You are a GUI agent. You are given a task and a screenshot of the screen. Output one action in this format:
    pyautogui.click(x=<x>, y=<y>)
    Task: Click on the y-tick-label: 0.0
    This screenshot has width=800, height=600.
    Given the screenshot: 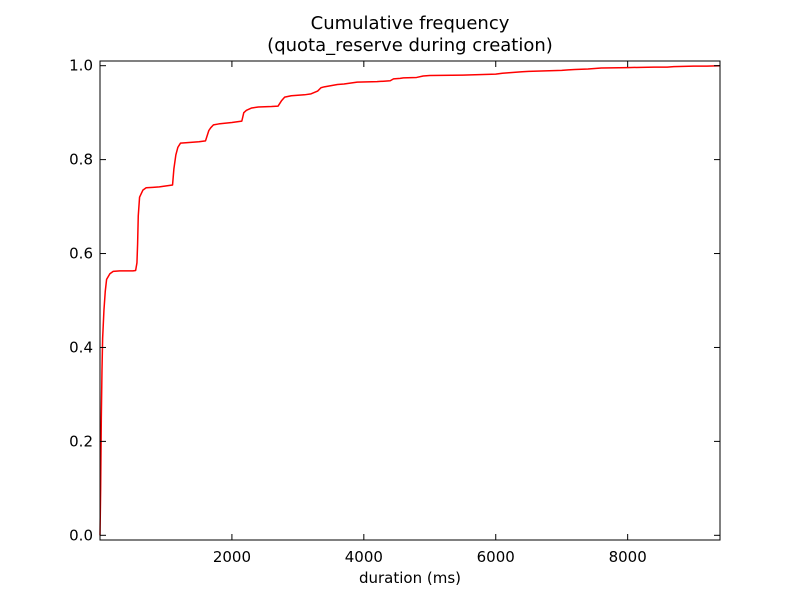 What is the action you would take?
    pyautogui.click(x=81, y=535)
    